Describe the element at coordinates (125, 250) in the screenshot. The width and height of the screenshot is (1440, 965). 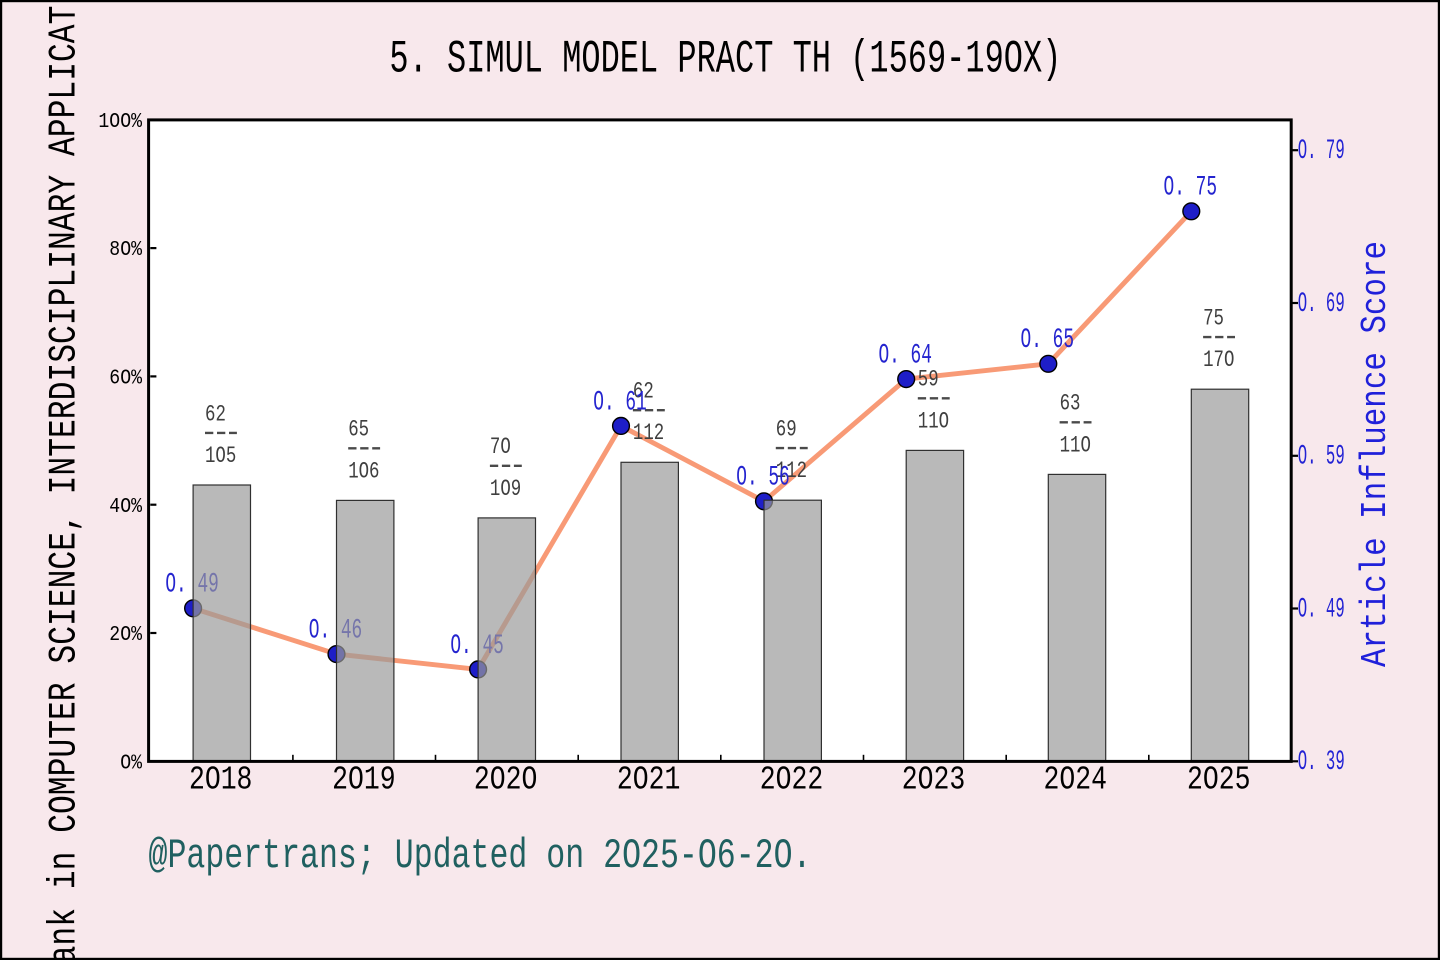
I see `svg-text: 8O%` at that location.